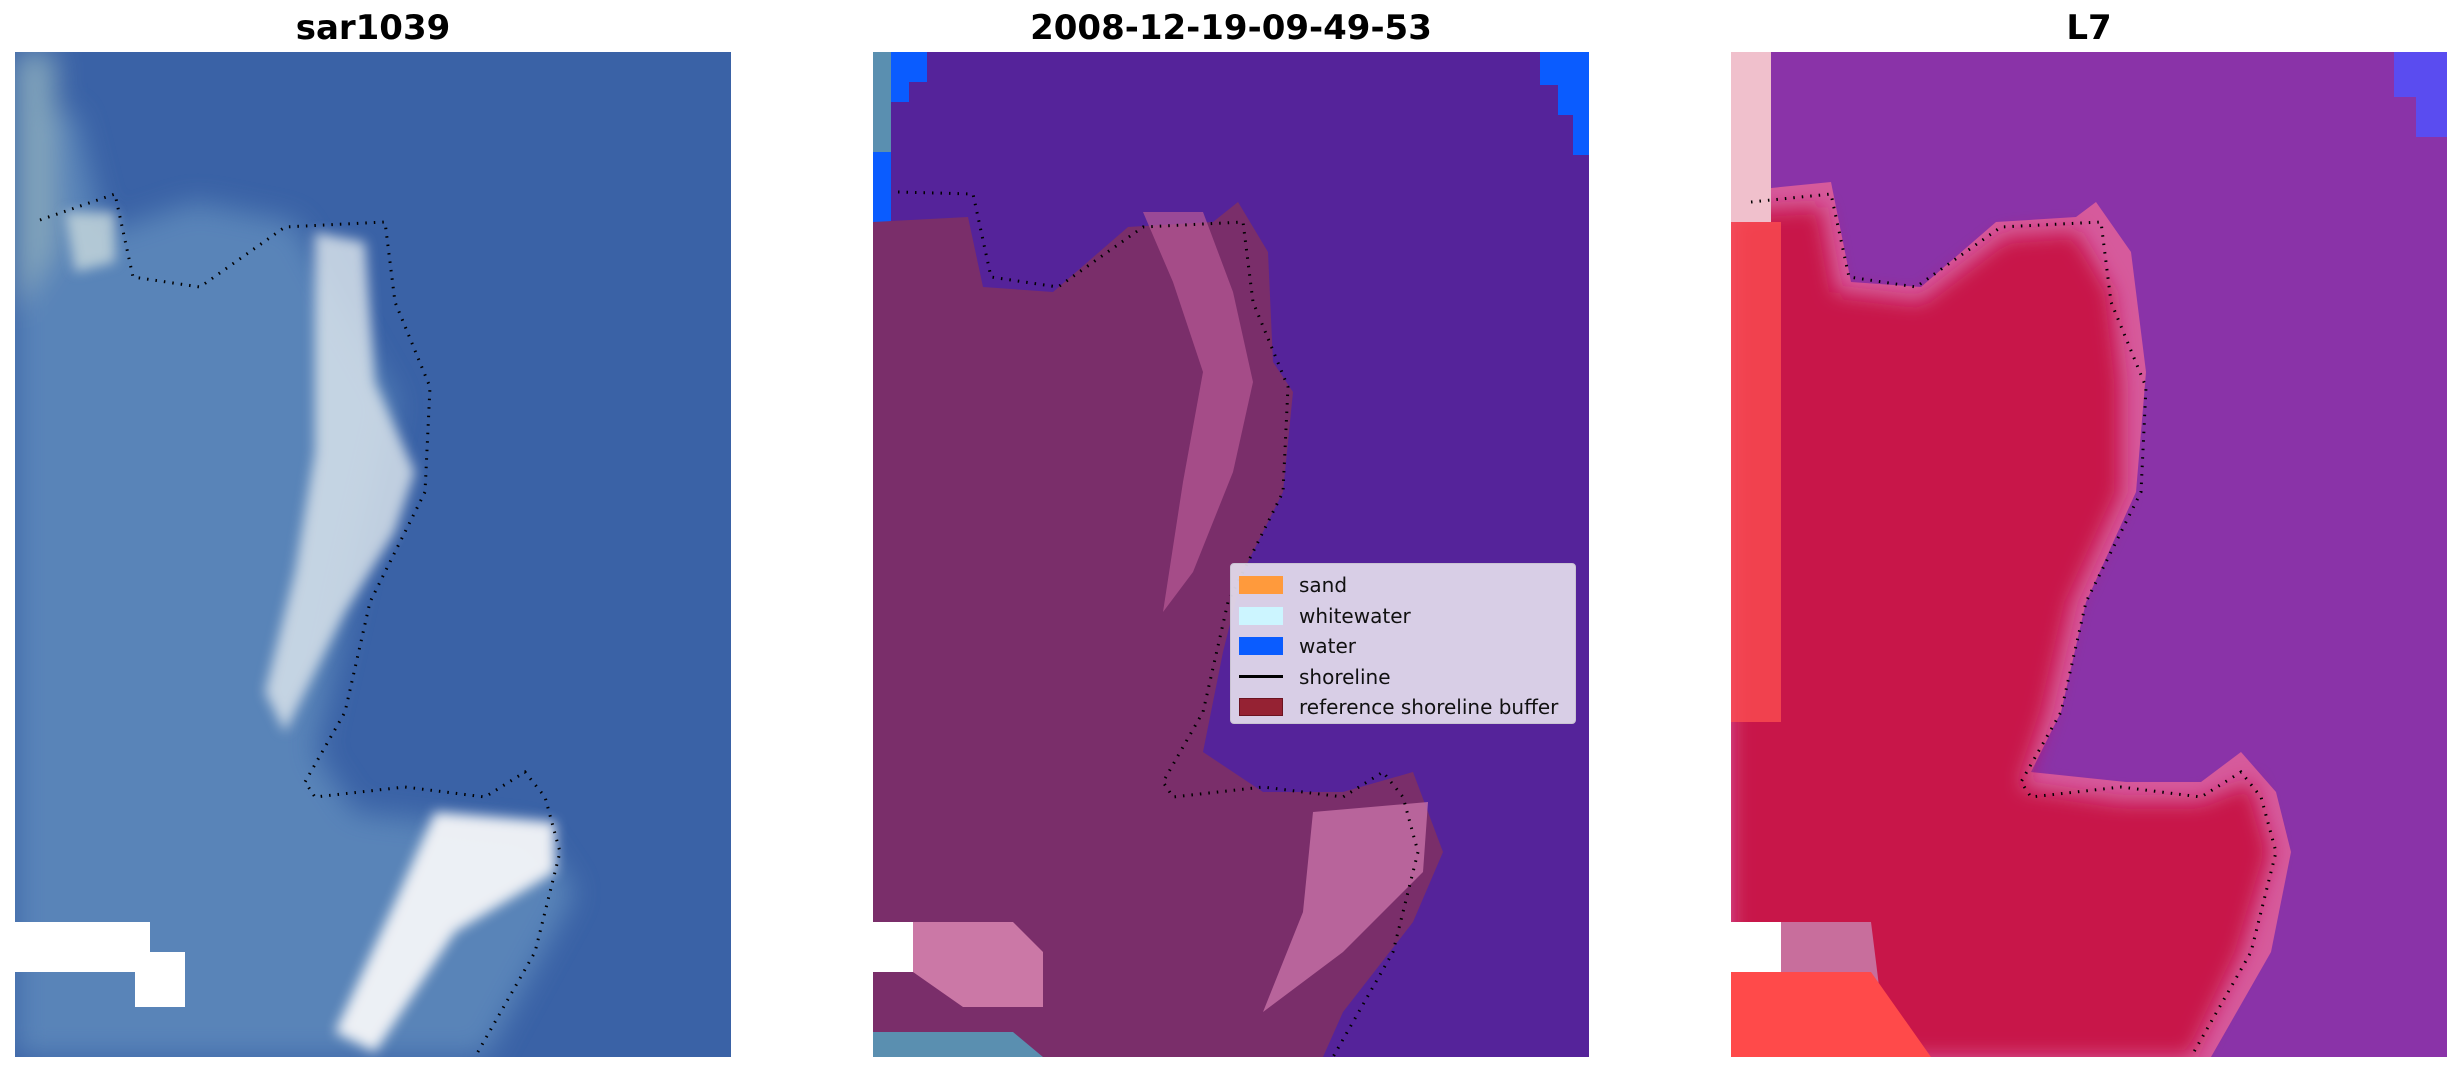  What do you see at coordinates (1327, 646) in the screenshot?
I see `legend-label-water: water` at bounding box center [1327, 646].